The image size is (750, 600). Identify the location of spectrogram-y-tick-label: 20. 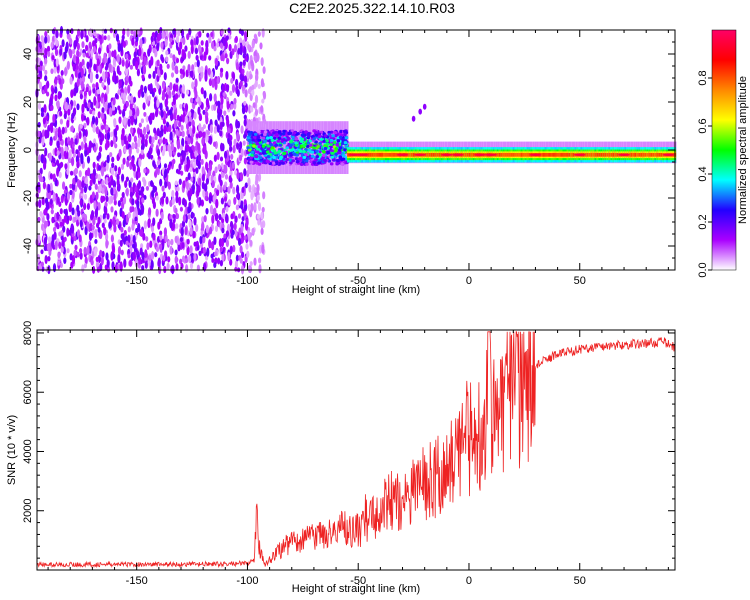
(28, 102).